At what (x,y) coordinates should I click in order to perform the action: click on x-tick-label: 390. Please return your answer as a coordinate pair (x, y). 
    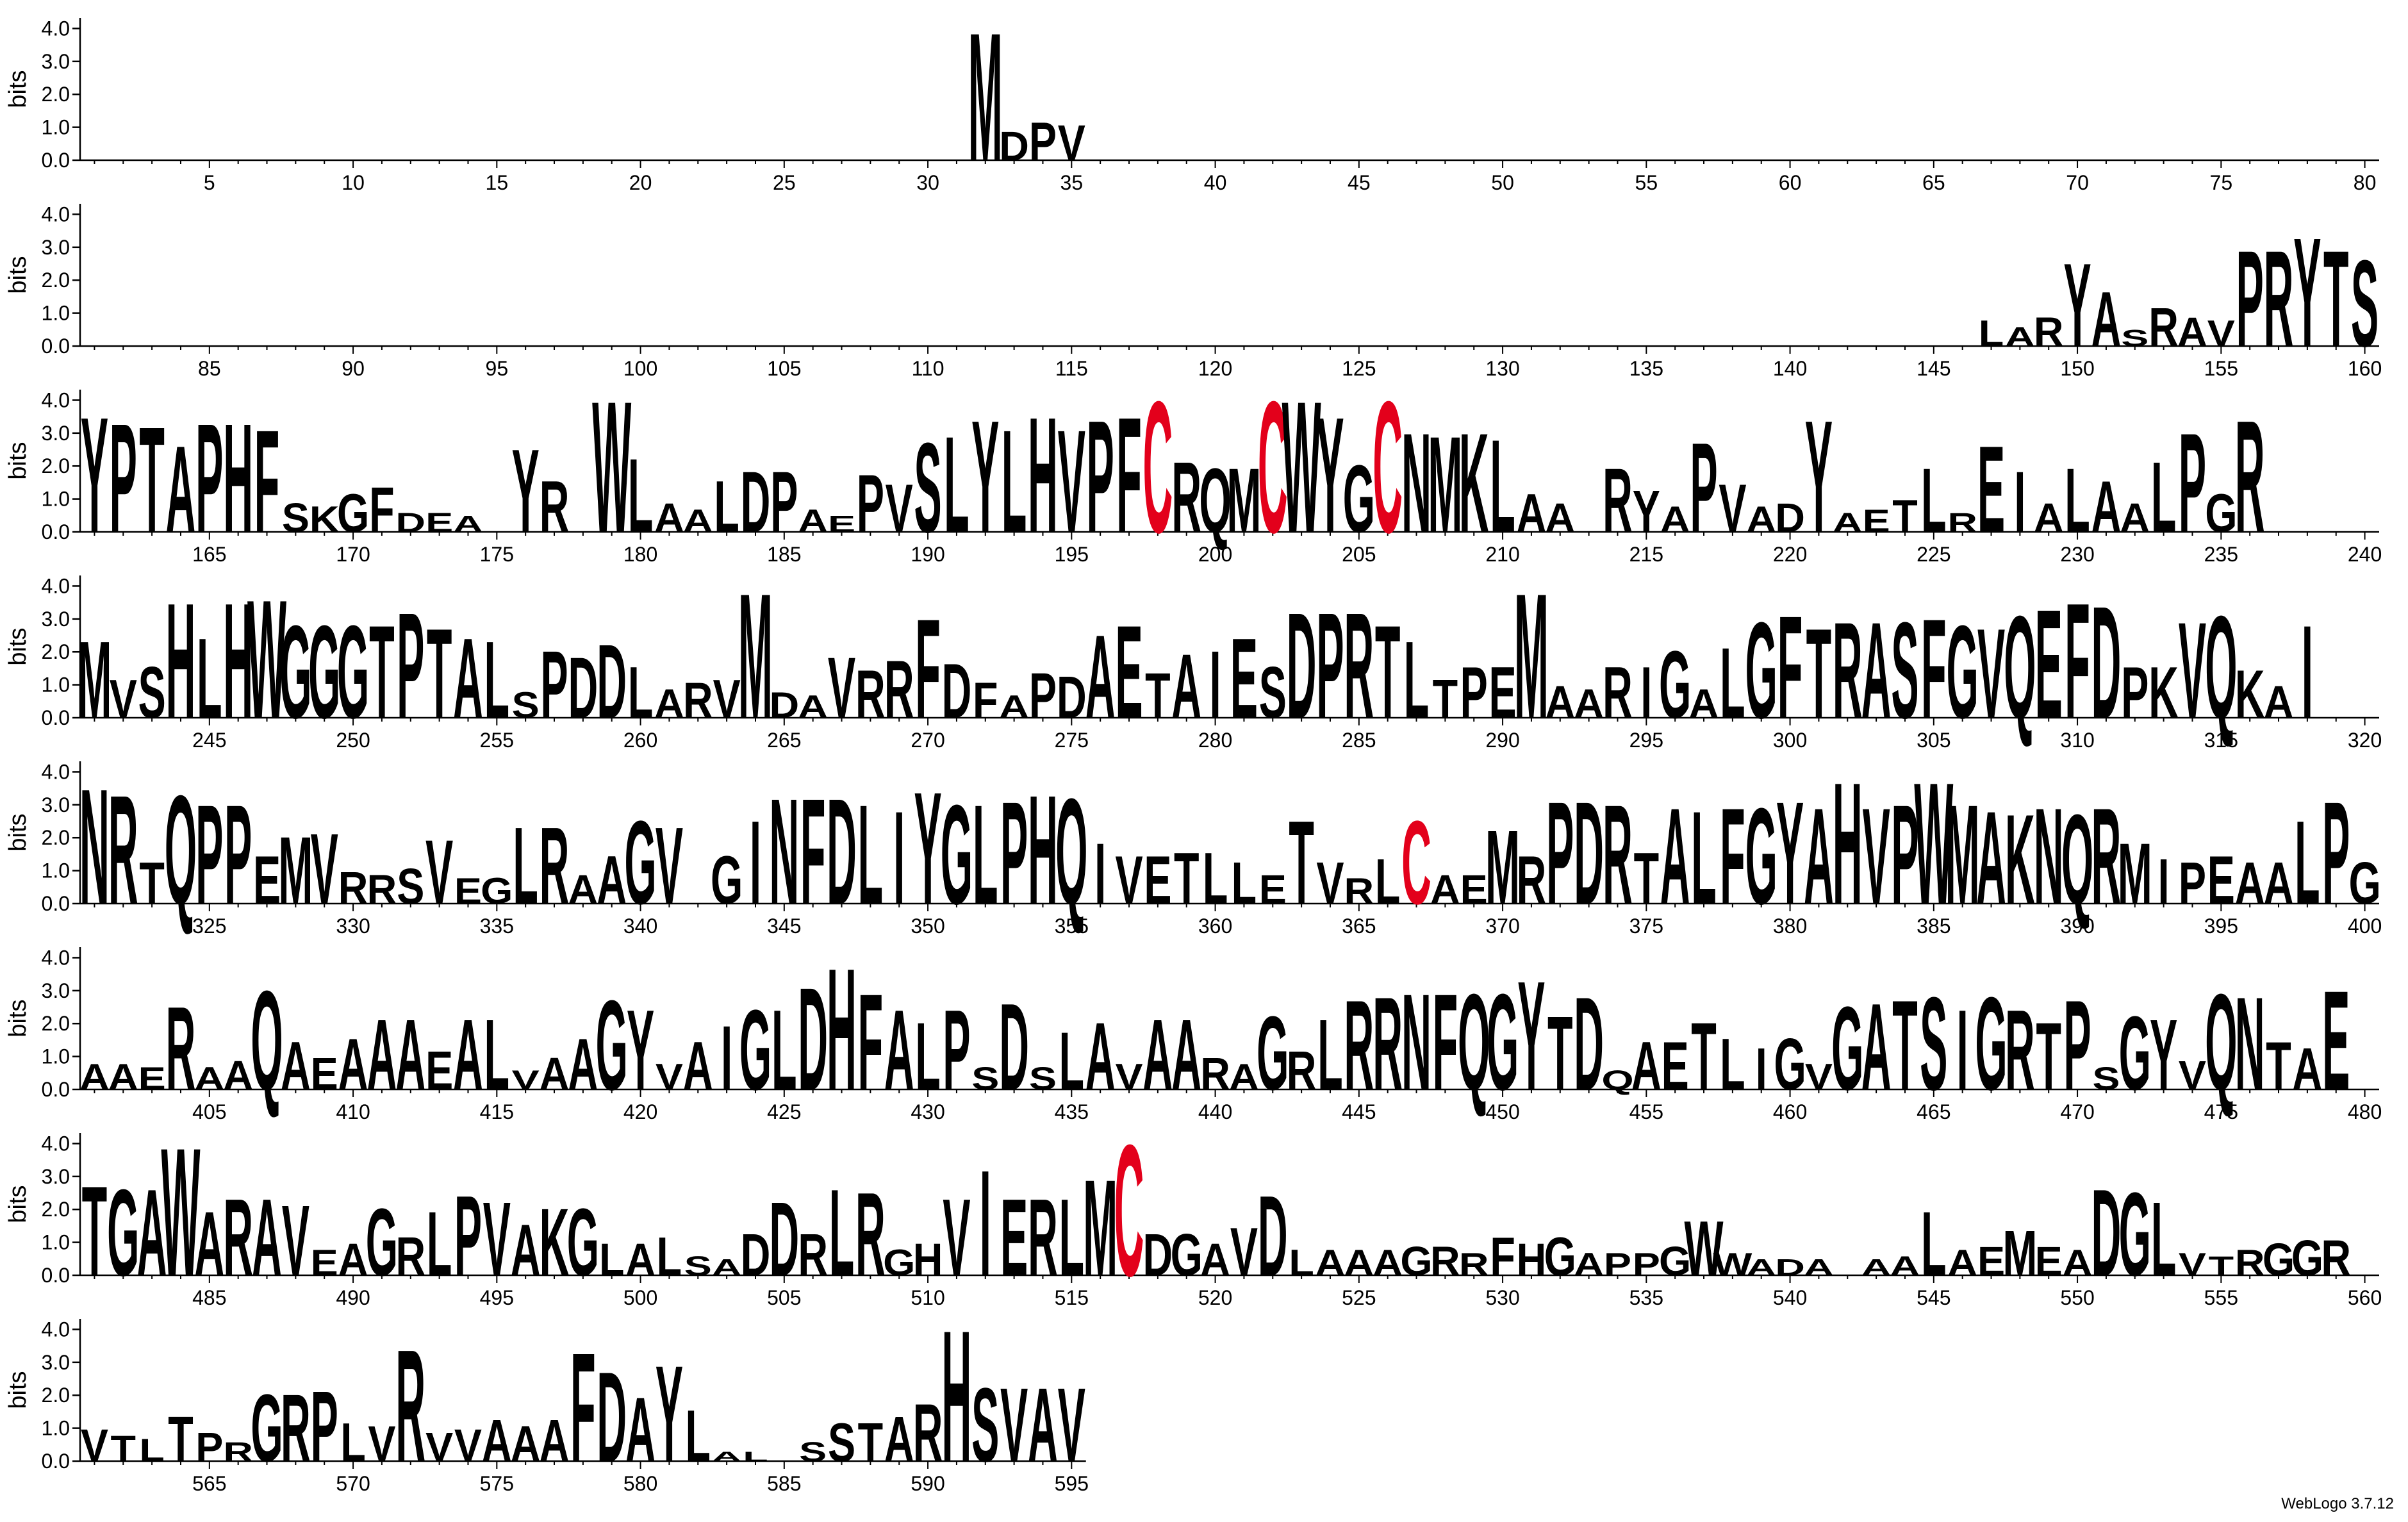
    Looking at the image, I should click on (2077, 926).